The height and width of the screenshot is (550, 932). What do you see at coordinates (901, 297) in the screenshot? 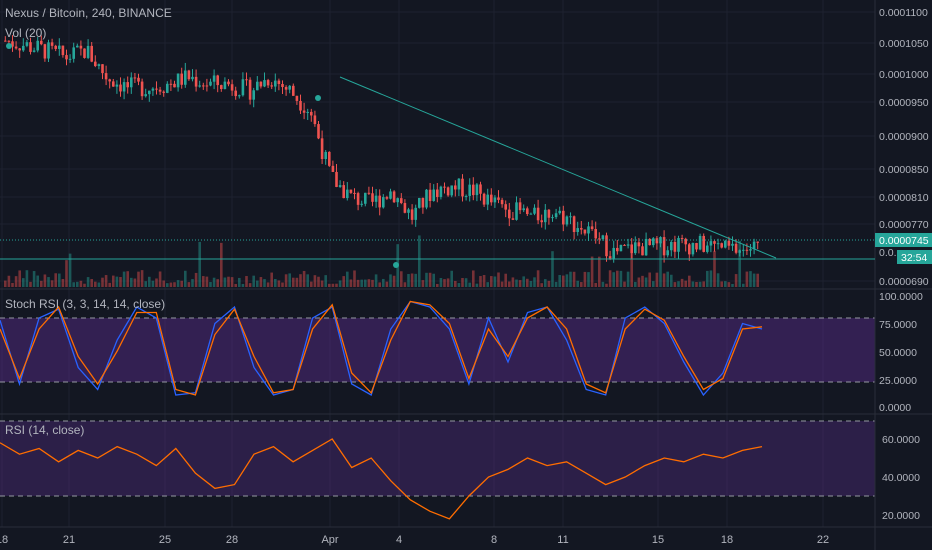
I see `stoch-tick: 100.0000` at bounding box center [901, 297].